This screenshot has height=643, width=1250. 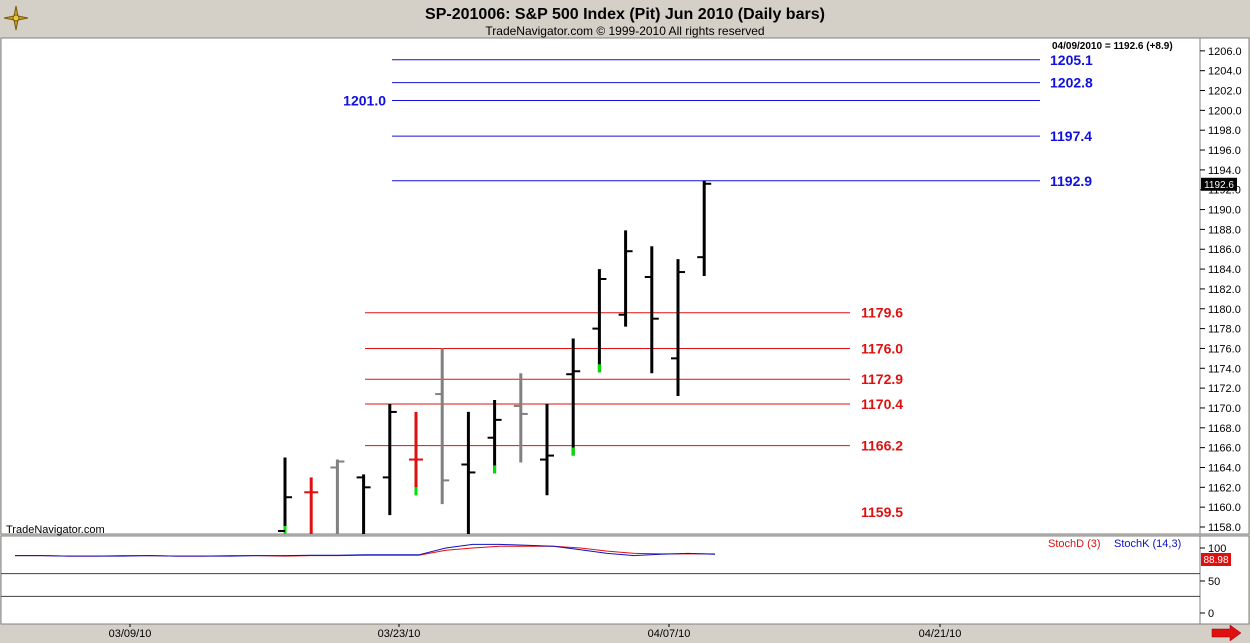 I want to click on level-label: 1159.5, so click(x=882, y=512).